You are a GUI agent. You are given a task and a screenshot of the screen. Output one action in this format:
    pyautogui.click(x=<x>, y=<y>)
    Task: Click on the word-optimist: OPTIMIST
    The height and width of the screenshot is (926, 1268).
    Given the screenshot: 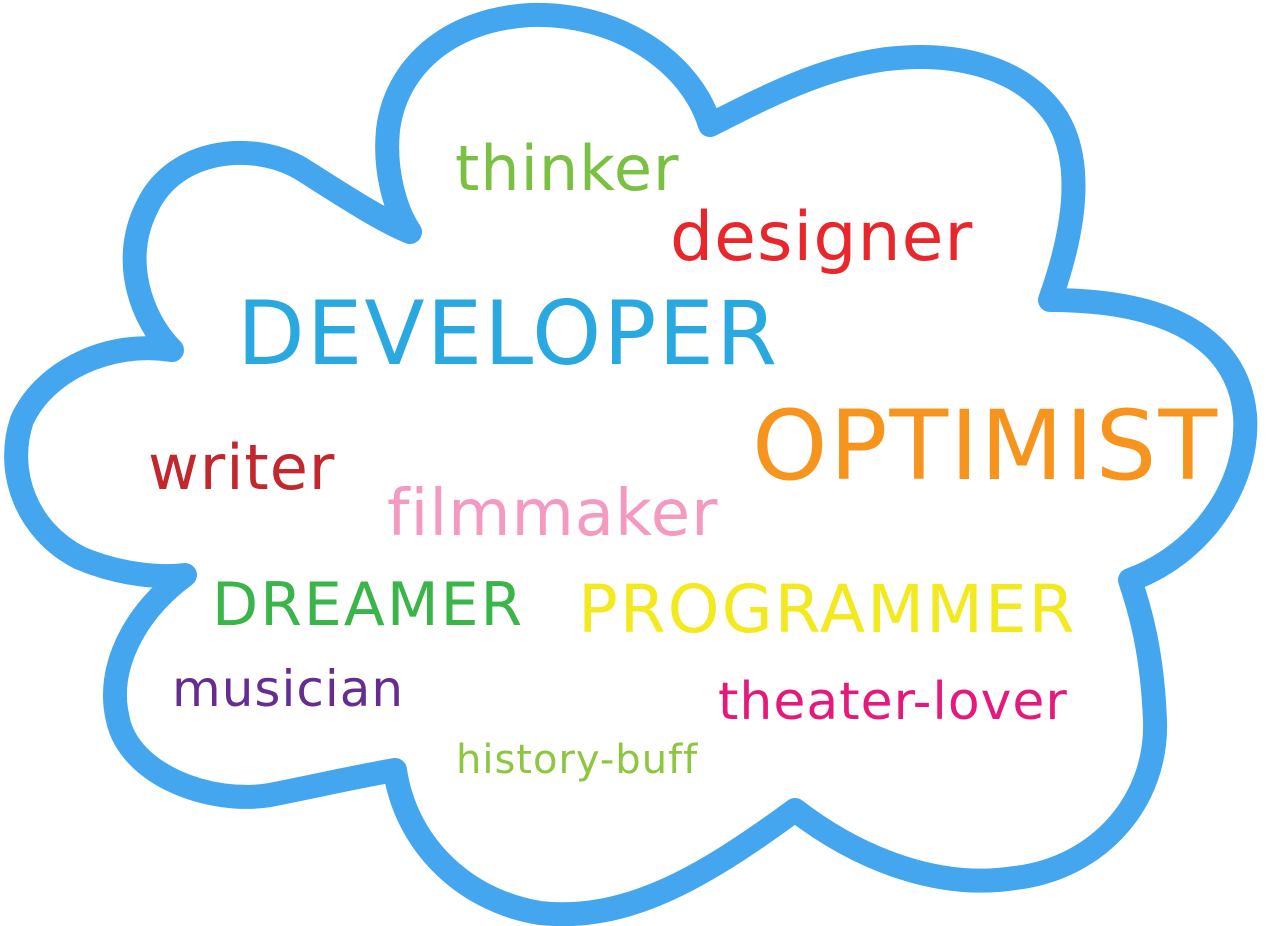 What is the action you would take?
    pyautogui.click(x=986, y=446)
    